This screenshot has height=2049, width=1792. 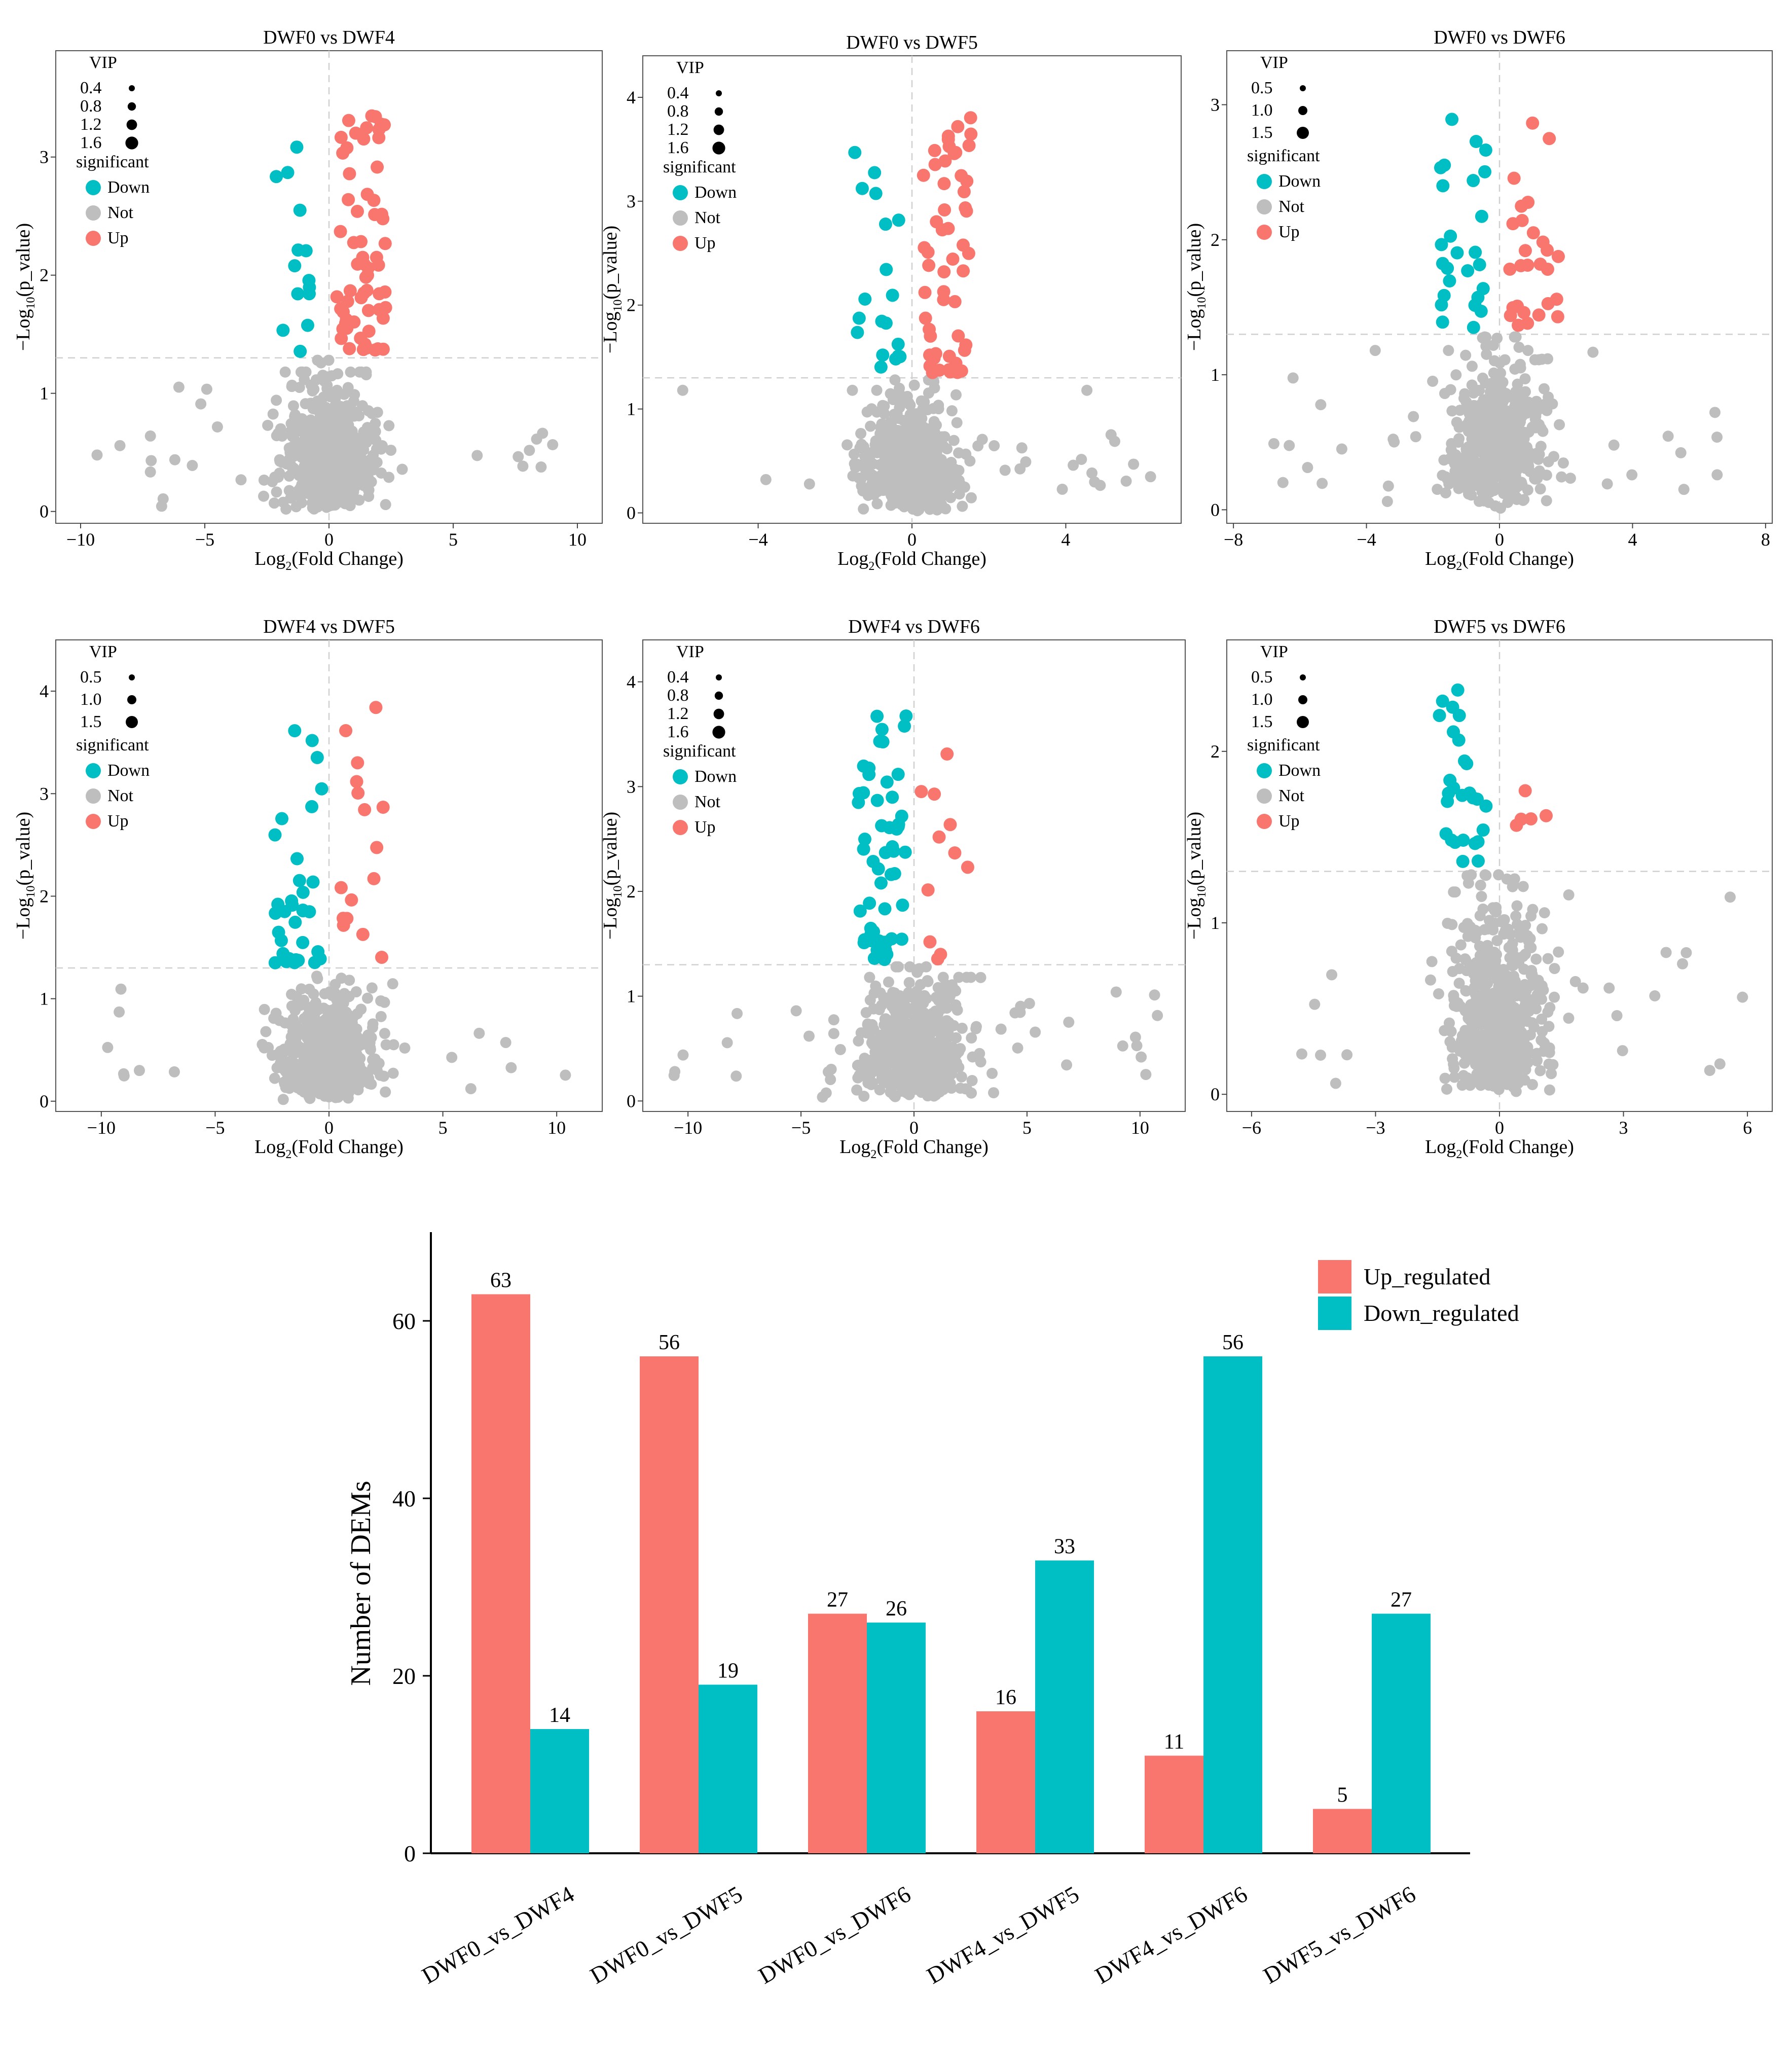 What do you see at coordinates (329, 37) in the screenshot?
I see `panel-title: DWF0 vs DWF4` at bounding box center [329, 37].